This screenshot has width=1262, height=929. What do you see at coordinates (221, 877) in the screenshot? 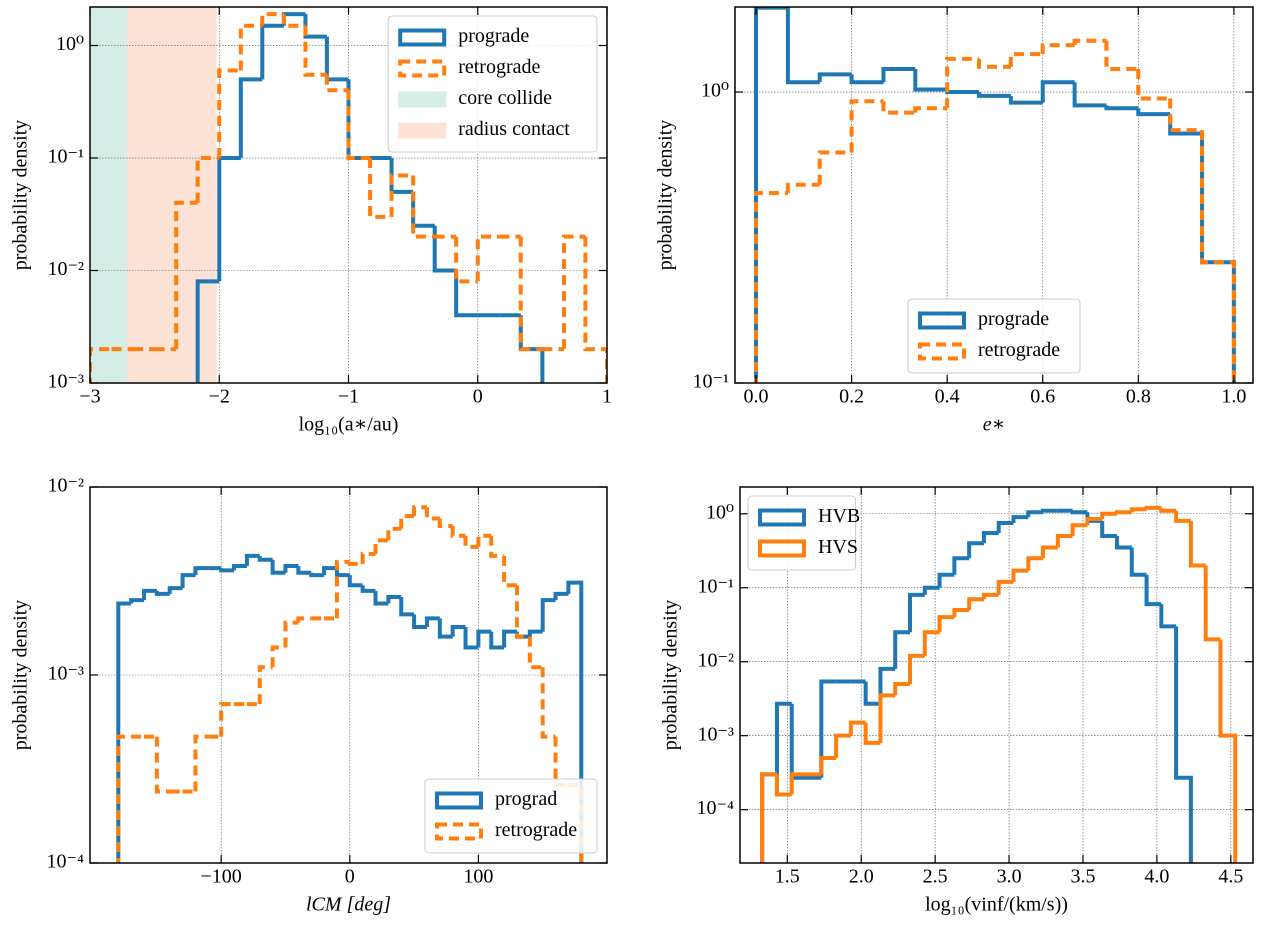
I see `x-tick-label: −100` at bounding box center [221, 877].